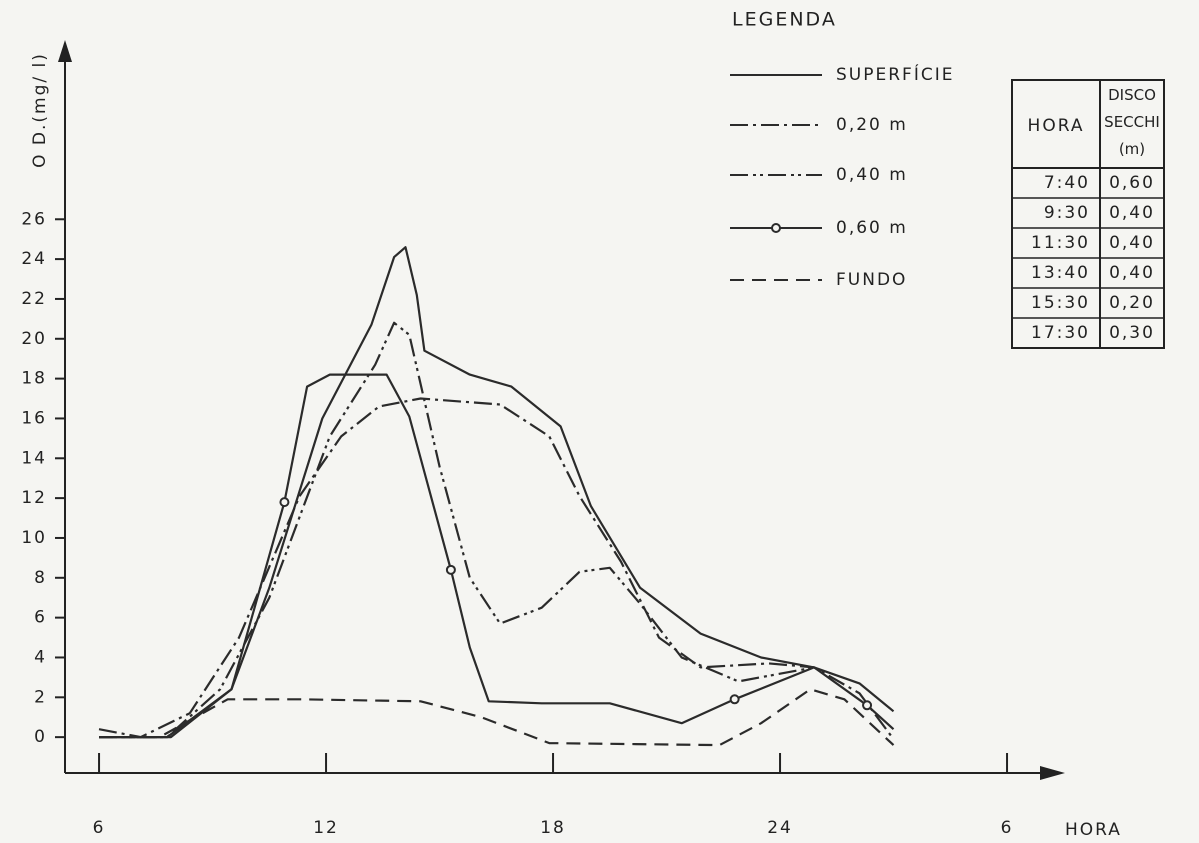  I want to click on table-cell: 13:40, so click(1060, 273).